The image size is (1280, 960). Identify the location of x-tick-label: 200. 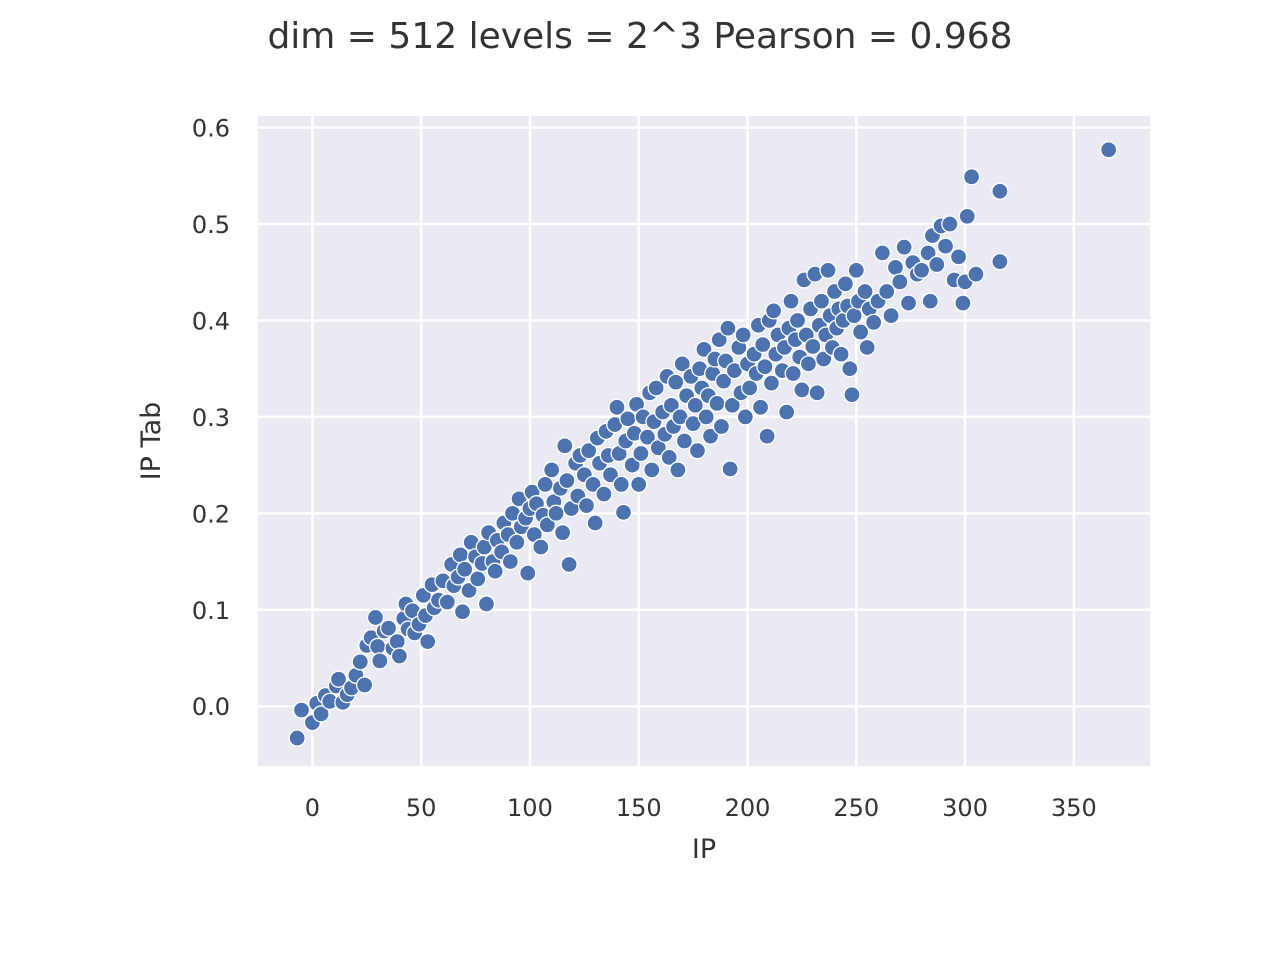
(748, 808).